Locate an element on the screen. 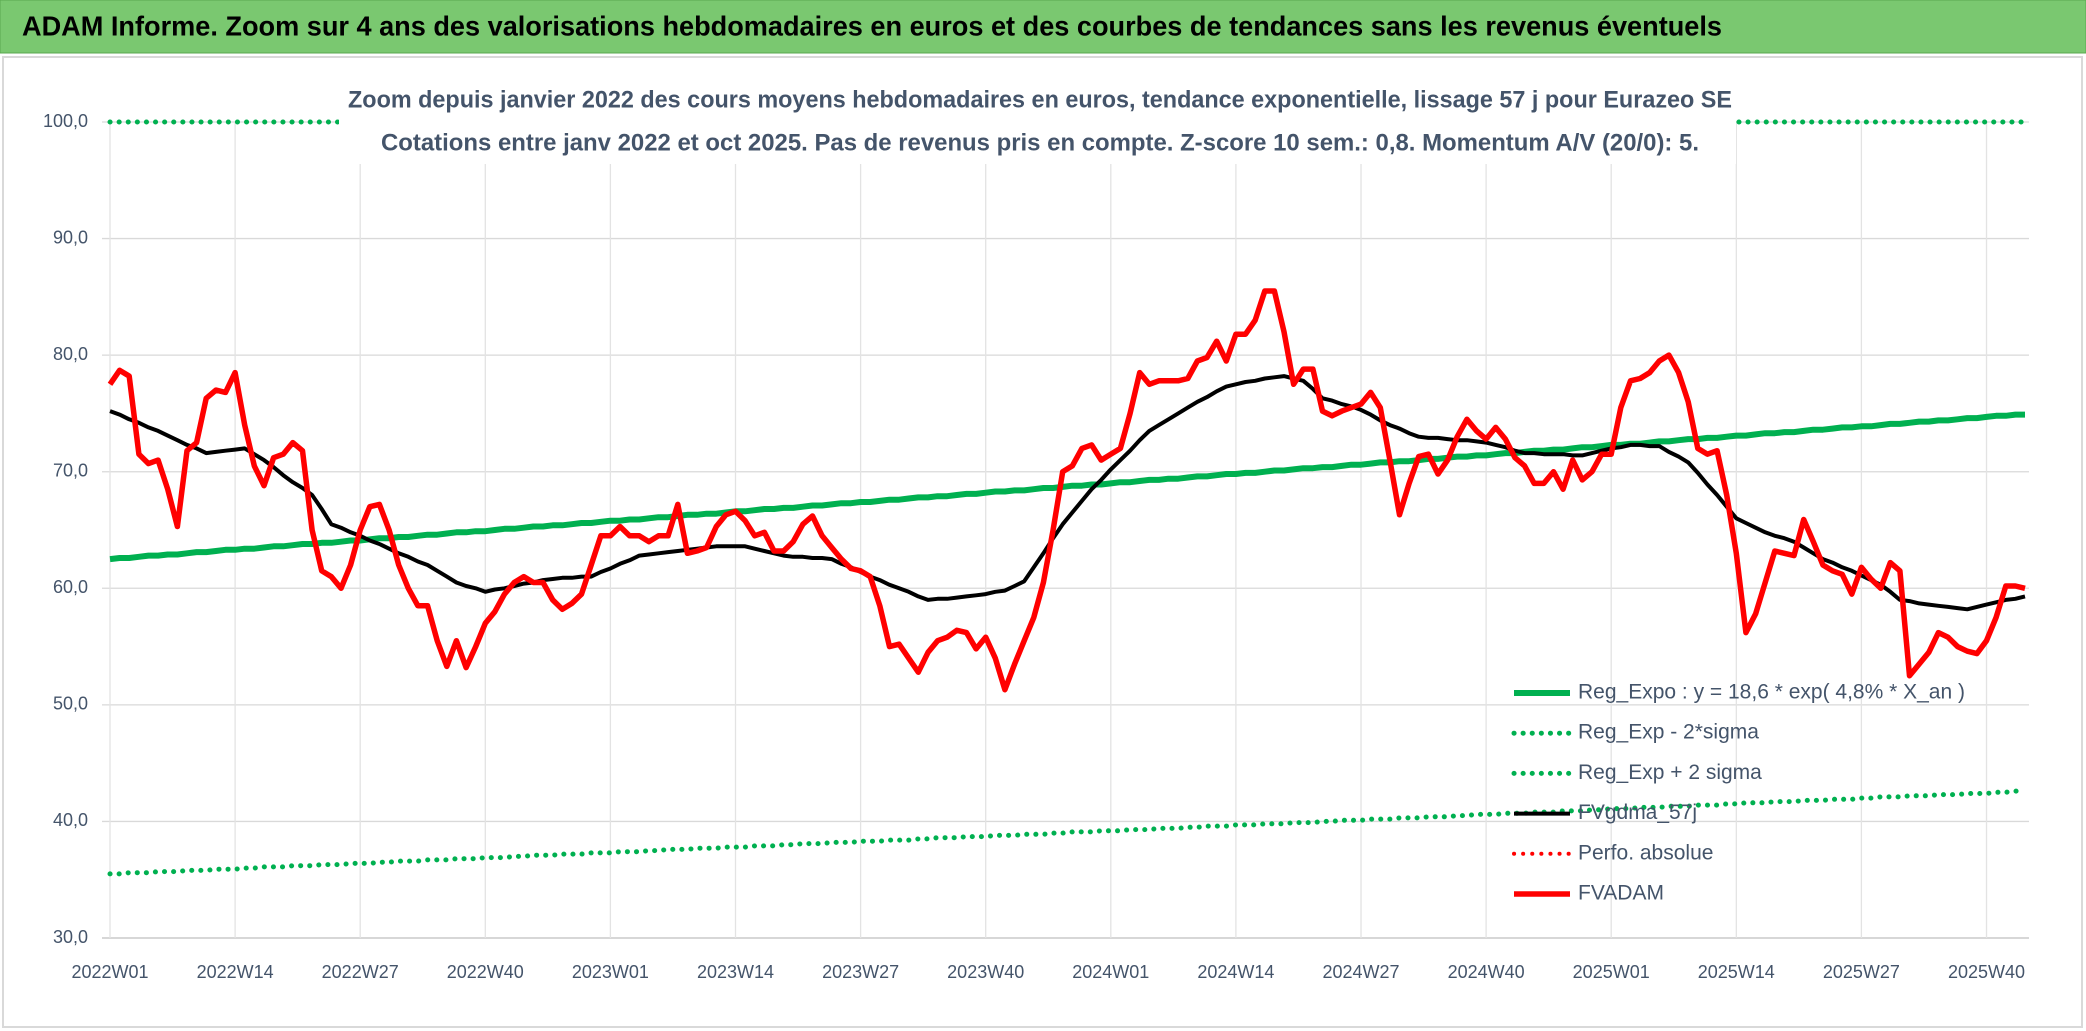  x-tick-label: 2023W27 is located at coordinates (860, 972).